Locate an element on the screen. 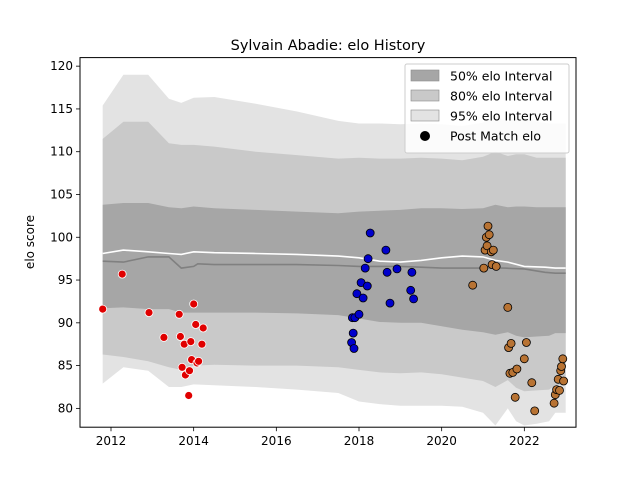  trend-lines is located at coordinates (334, 261).